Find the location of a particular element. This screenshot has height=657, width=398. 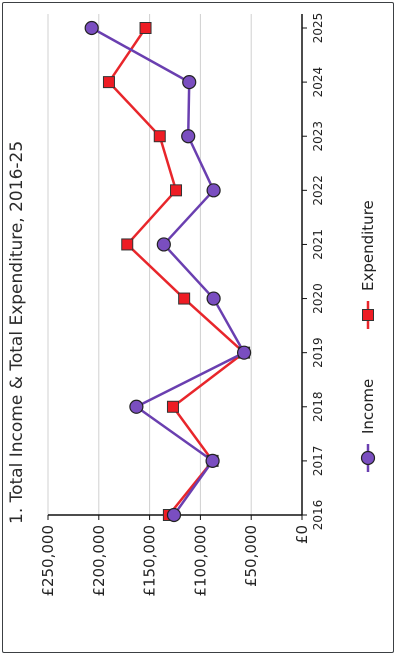

legend: Income Expenditure is located at coordinates (368, 336).